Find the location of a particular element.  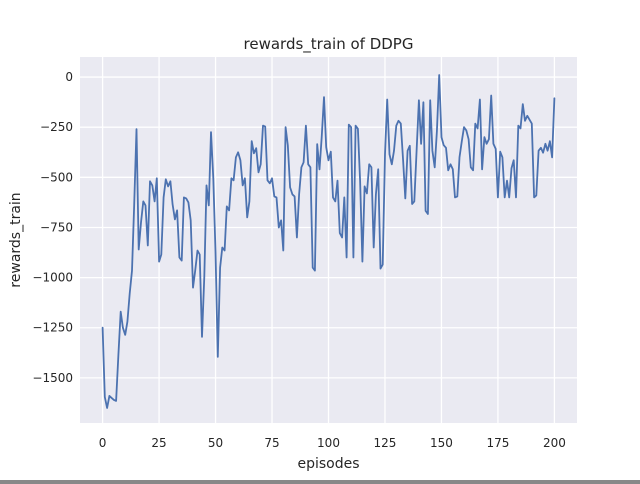

x-tick: 125 is located at coordinates (385, 443).